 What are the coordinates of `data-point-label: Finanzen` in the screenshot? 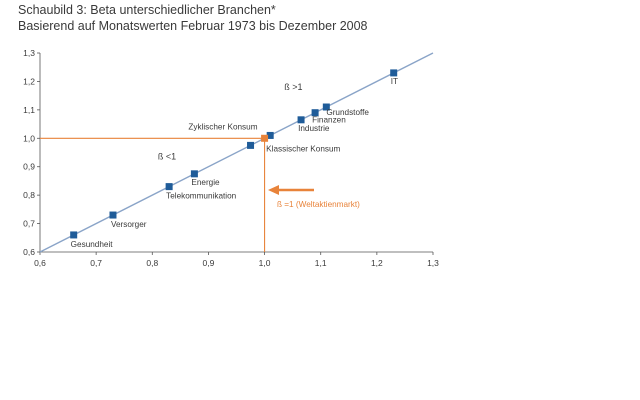 It's located at (329, 120).